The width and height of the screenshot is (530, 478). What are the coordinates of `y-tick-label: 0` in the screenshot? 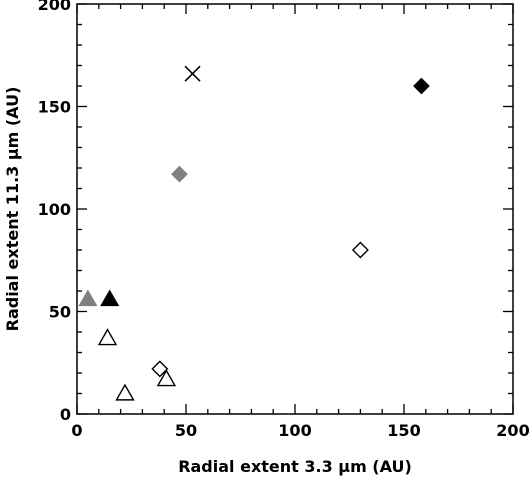 It's located at (65, 414).